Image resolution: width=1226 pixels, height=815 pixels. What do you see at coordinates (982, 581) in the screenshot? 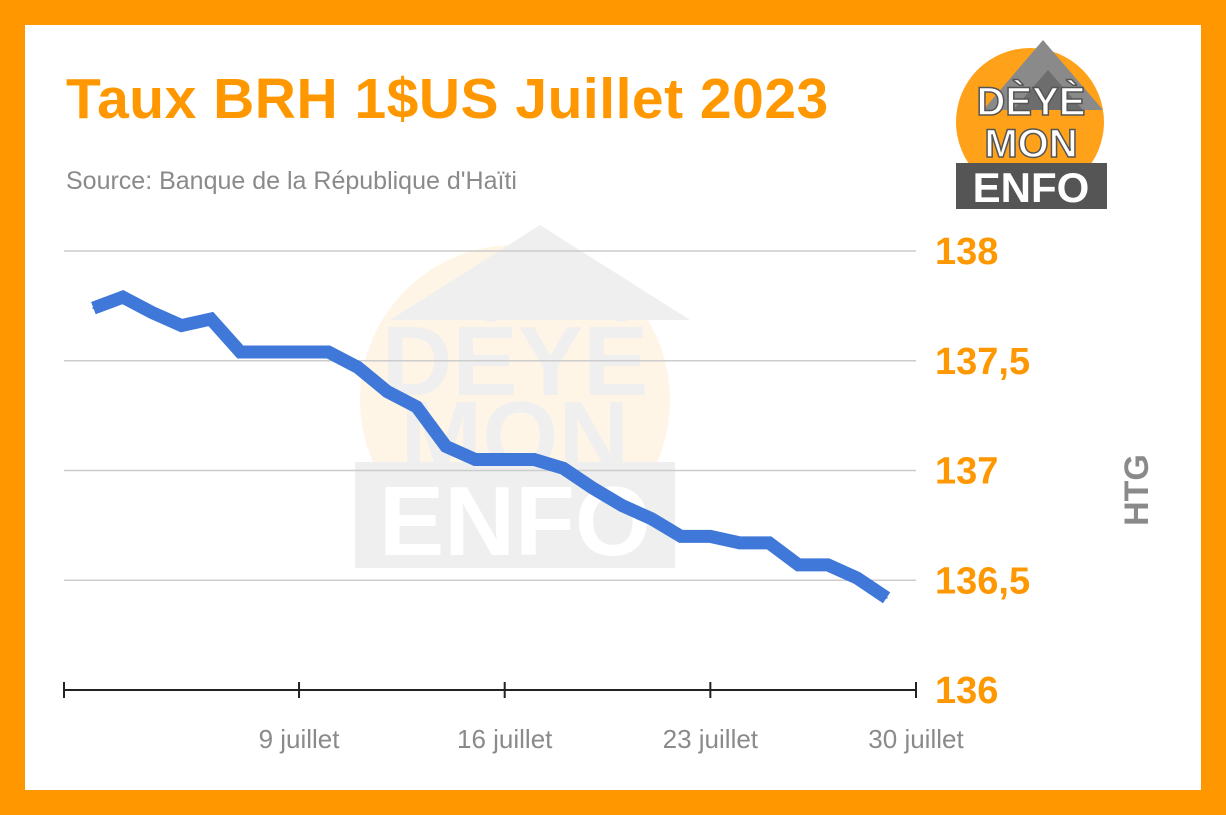
I see `y-tick-label: 136,5` at bounding box center [982, 581].